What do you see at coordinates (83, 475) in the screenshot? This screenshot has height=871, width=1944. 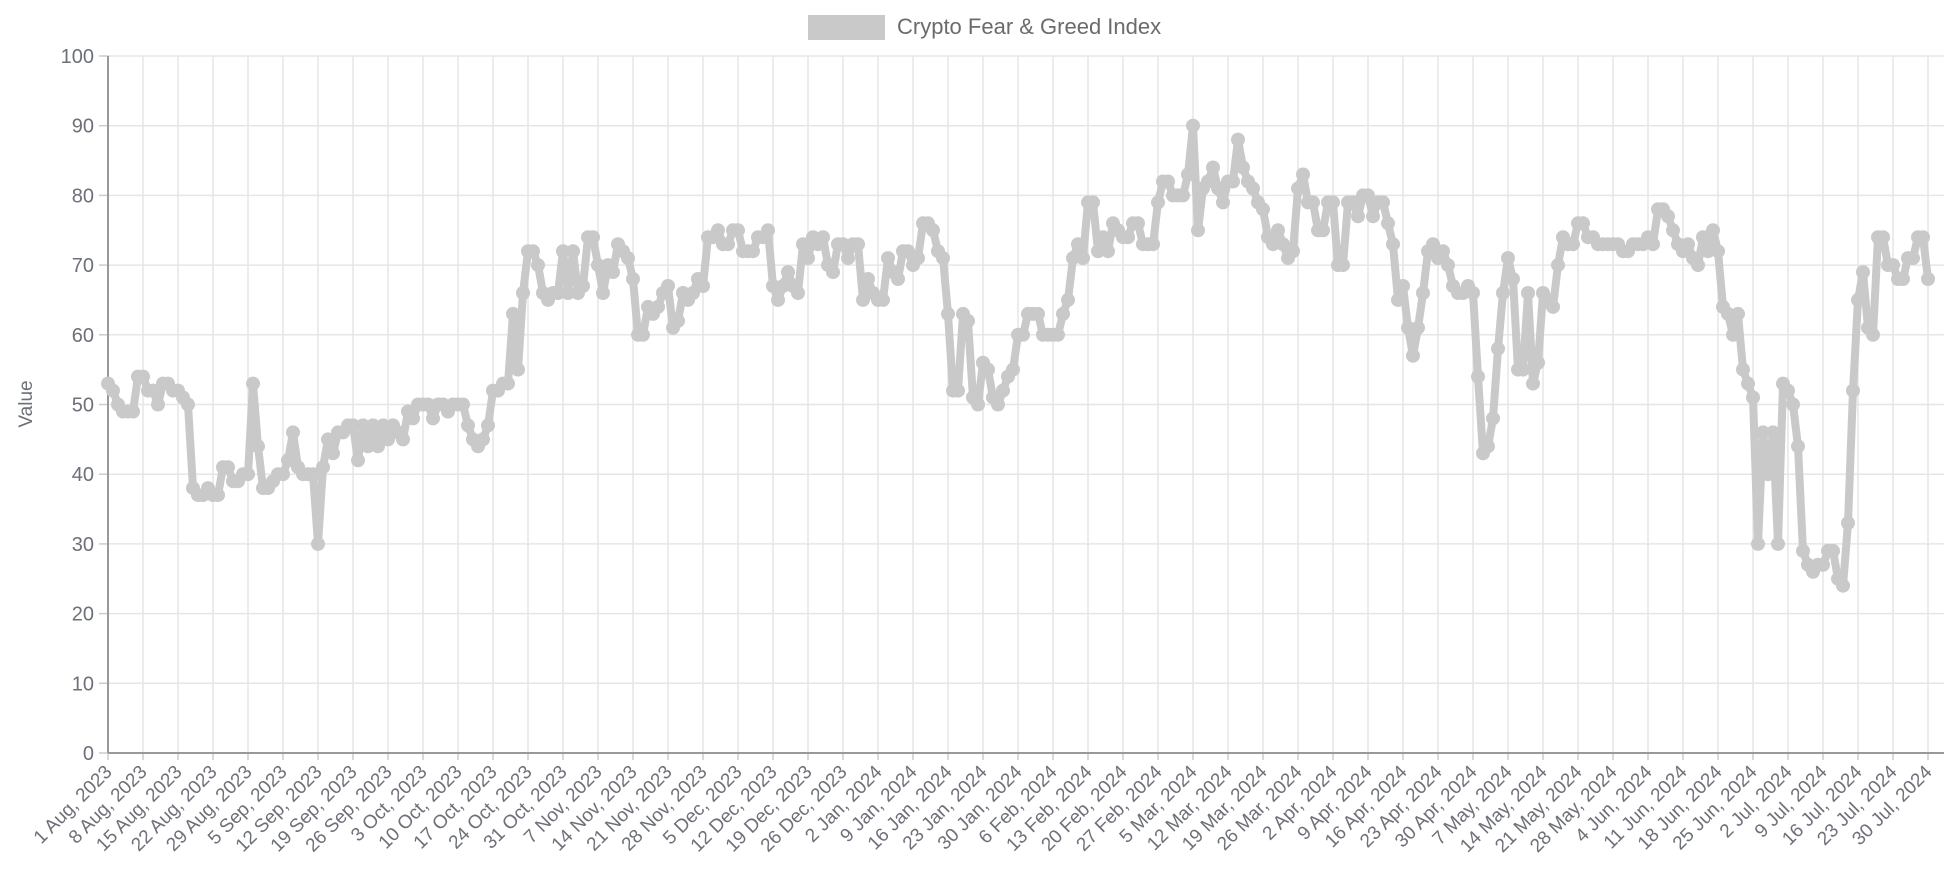 I see `y-axis-tick-label: 40` at bounding box center [83, 475].